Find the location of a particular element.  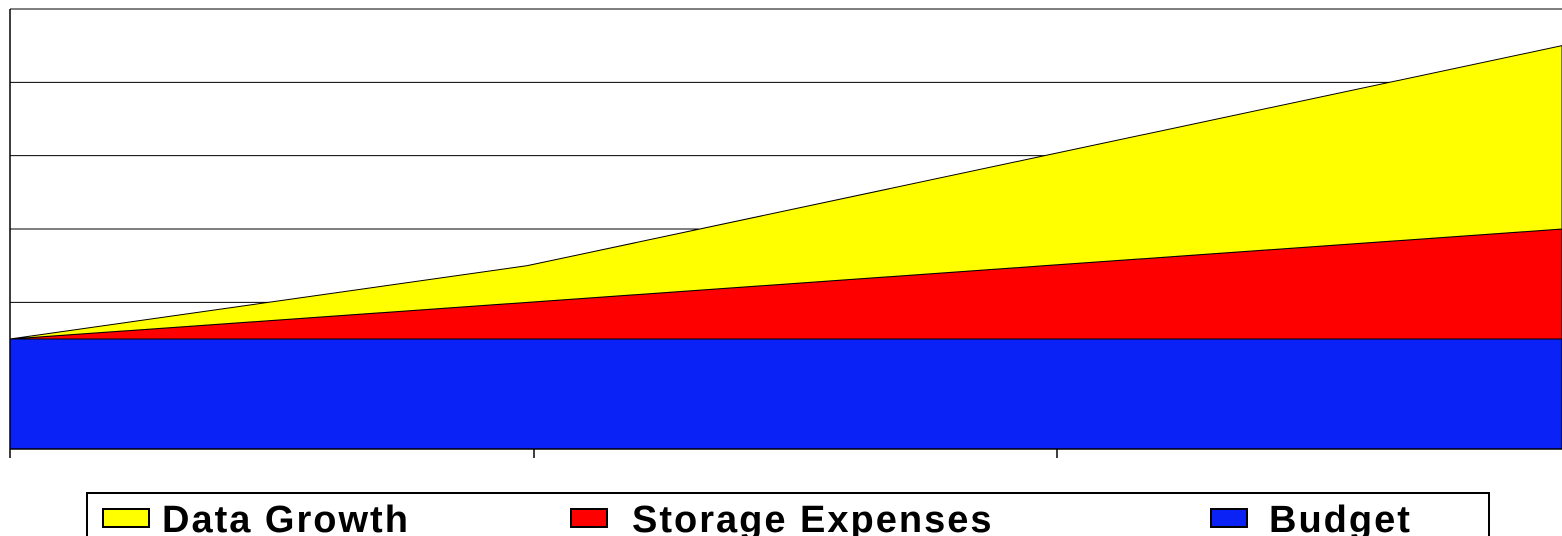

legend-box is located at coordinates (788, 514).